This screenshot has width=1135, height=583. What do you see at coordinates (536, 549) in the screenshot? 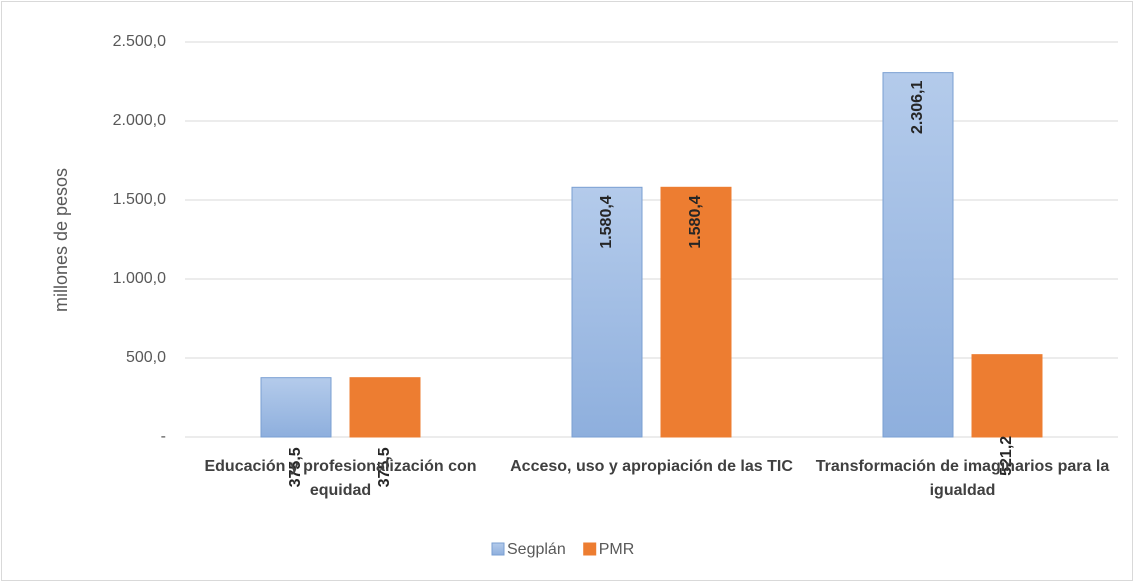
I see `legend-label: Segplán` at bounding box center [536, 549].